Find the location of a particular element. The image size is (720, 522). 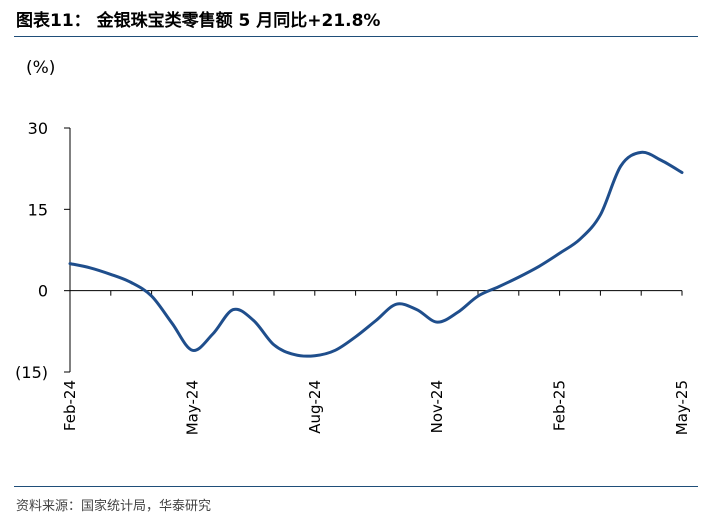

source-note: 资料来源：国家统计局，华泰研究 is located at coordinates (114, 506).